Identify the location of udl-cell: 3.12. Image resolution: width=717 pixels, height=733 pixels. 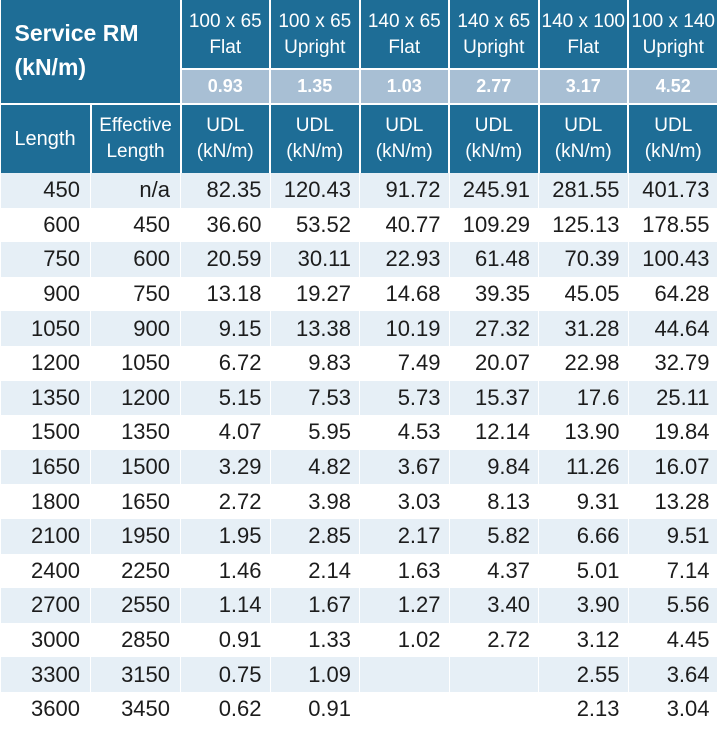
(583, 640).